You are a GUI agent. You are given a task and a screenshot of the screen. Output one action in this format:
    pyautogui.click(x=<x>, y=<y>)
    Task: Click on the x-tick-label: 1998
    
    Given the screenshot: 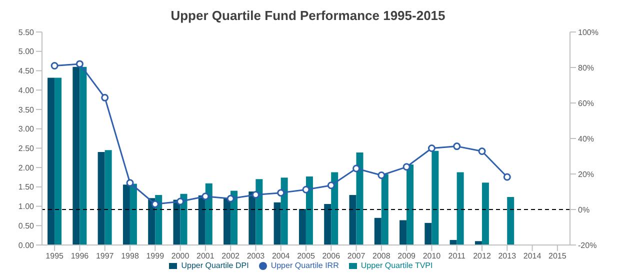 What is the action you would take?
    pyautogui.click(x=130, y=256)
    